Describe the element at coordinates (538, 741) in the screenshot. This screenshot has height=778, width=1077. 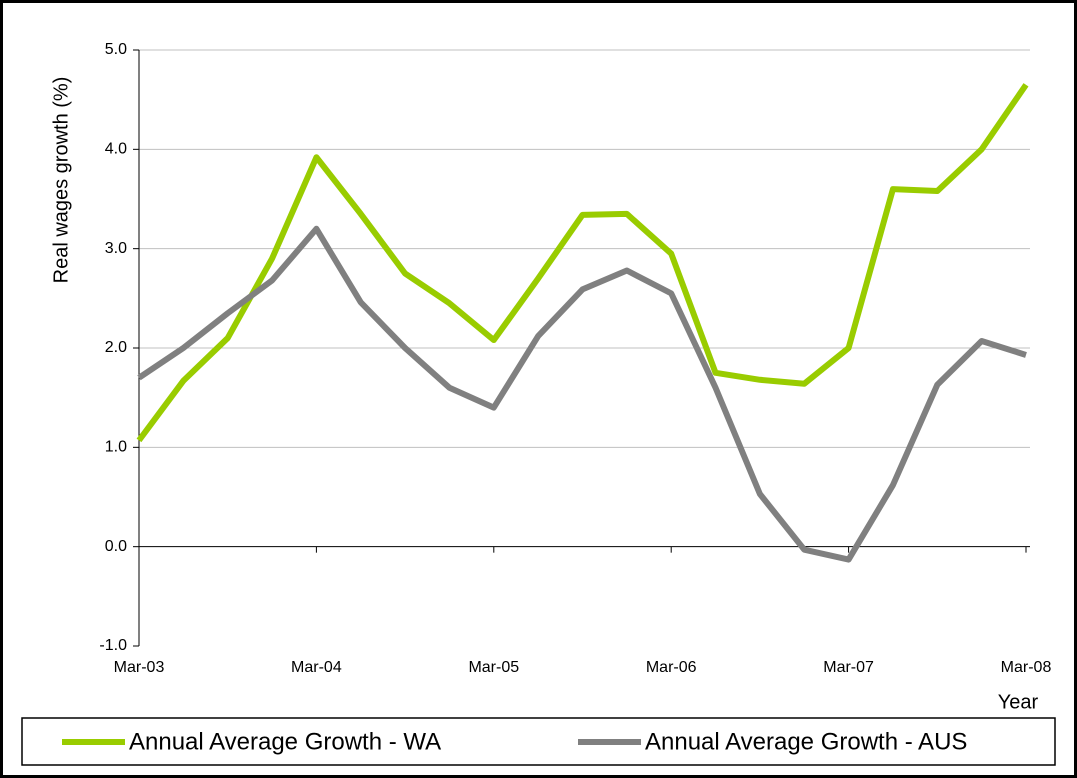
I see `legend-box` at that location.